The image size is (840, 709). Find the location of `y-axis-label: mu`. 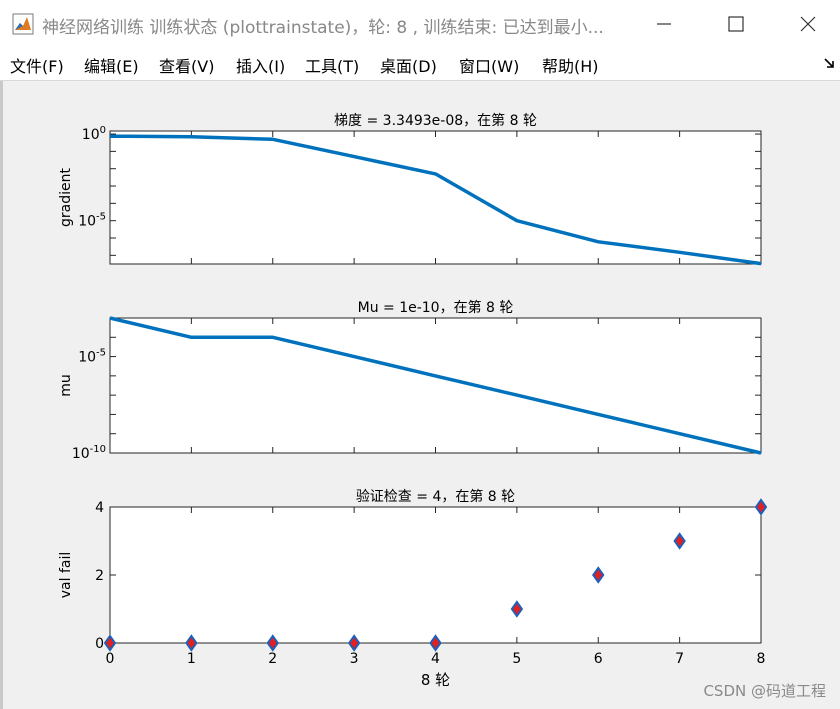

y-axis-label: mu is located at coordinates (66, 385).